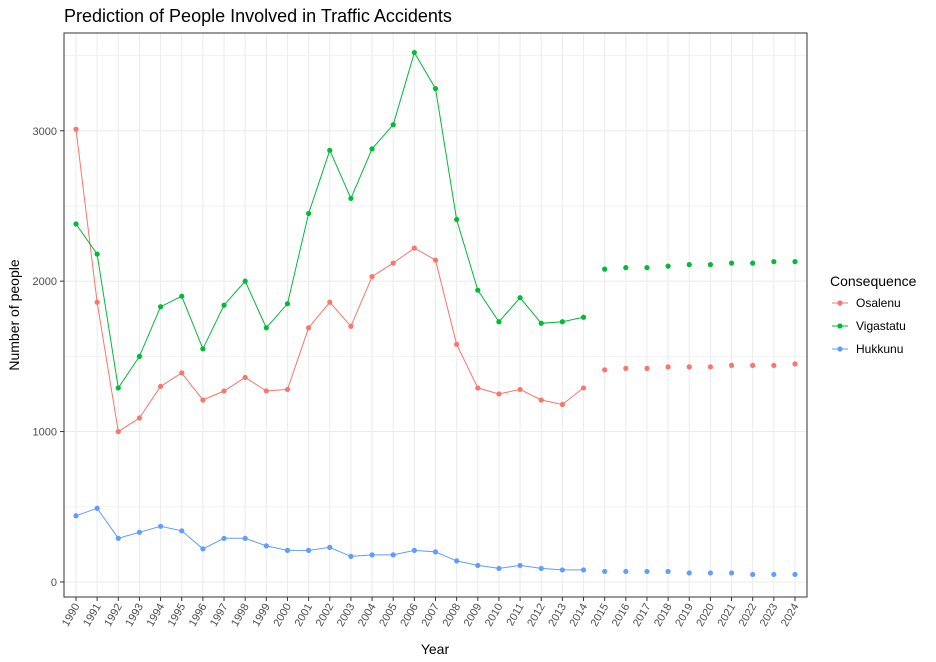 This screenshot has width=936, height=662. What do you see at coordinates (452, 615) in the screenshot?
I see `x-tick-label: 2008` at bounding box center [452, 615].